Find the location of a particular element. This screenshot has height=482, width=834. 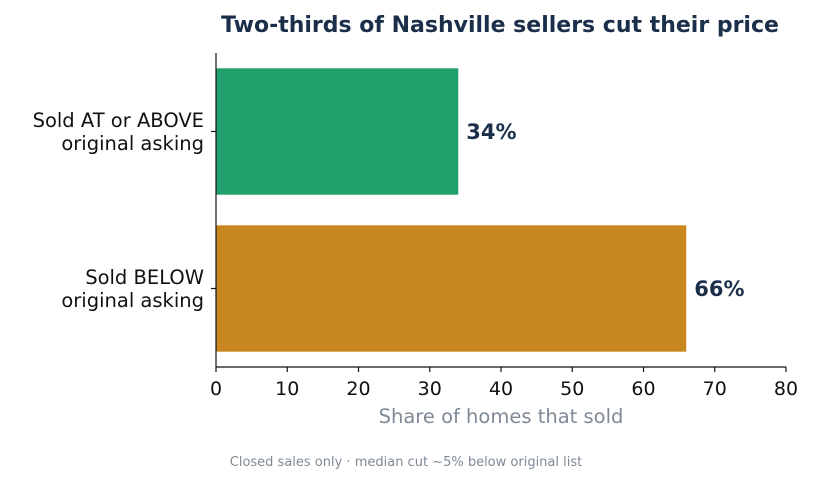

x-tick-label-70: 70 is located at coordinates (715, 389).